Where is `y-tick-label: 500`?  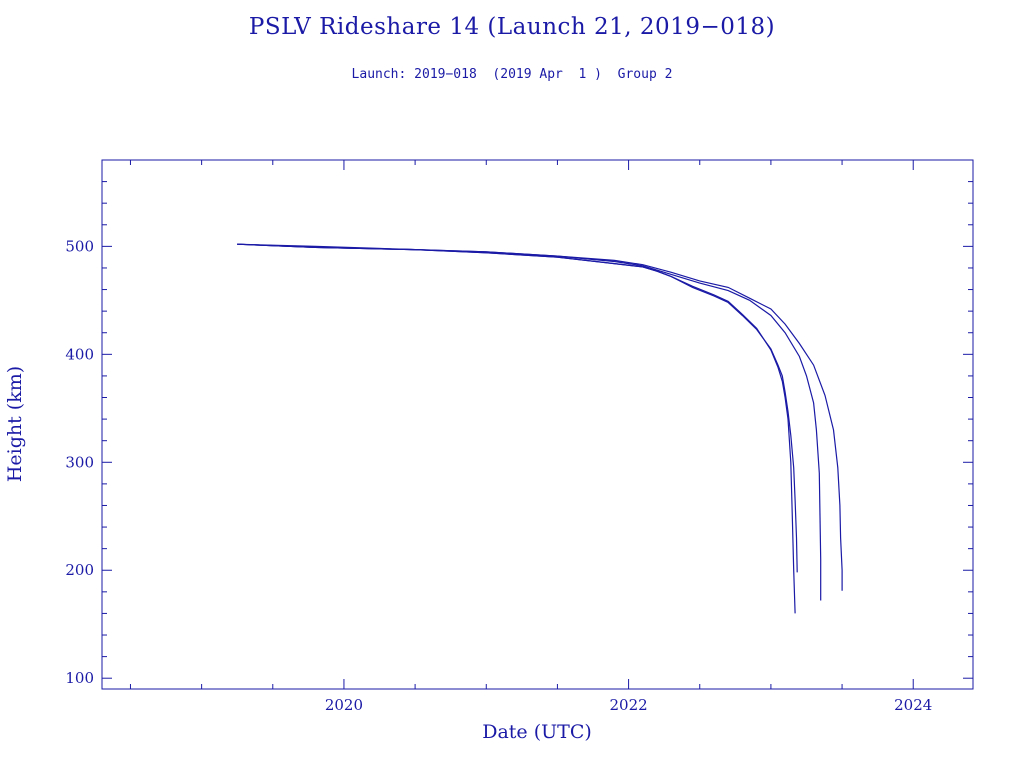 y-tick-label: 500 is located at coordinates (79, 246).